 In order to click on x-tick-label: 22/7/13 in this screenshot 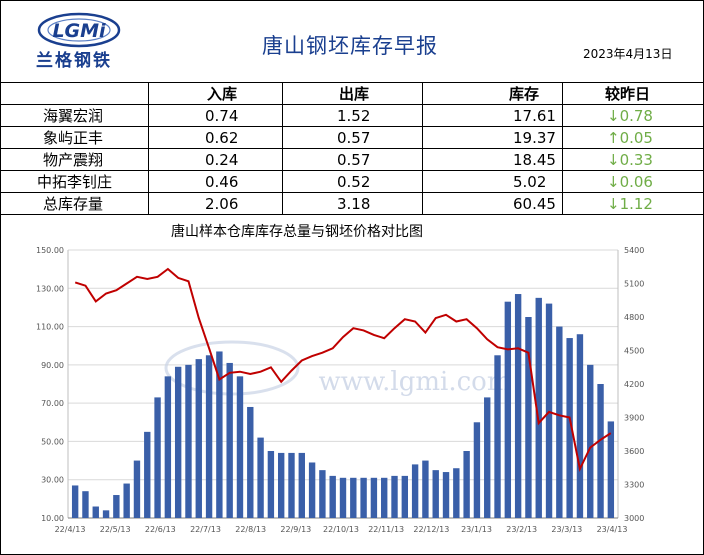, I will do `click(205, 529)`.